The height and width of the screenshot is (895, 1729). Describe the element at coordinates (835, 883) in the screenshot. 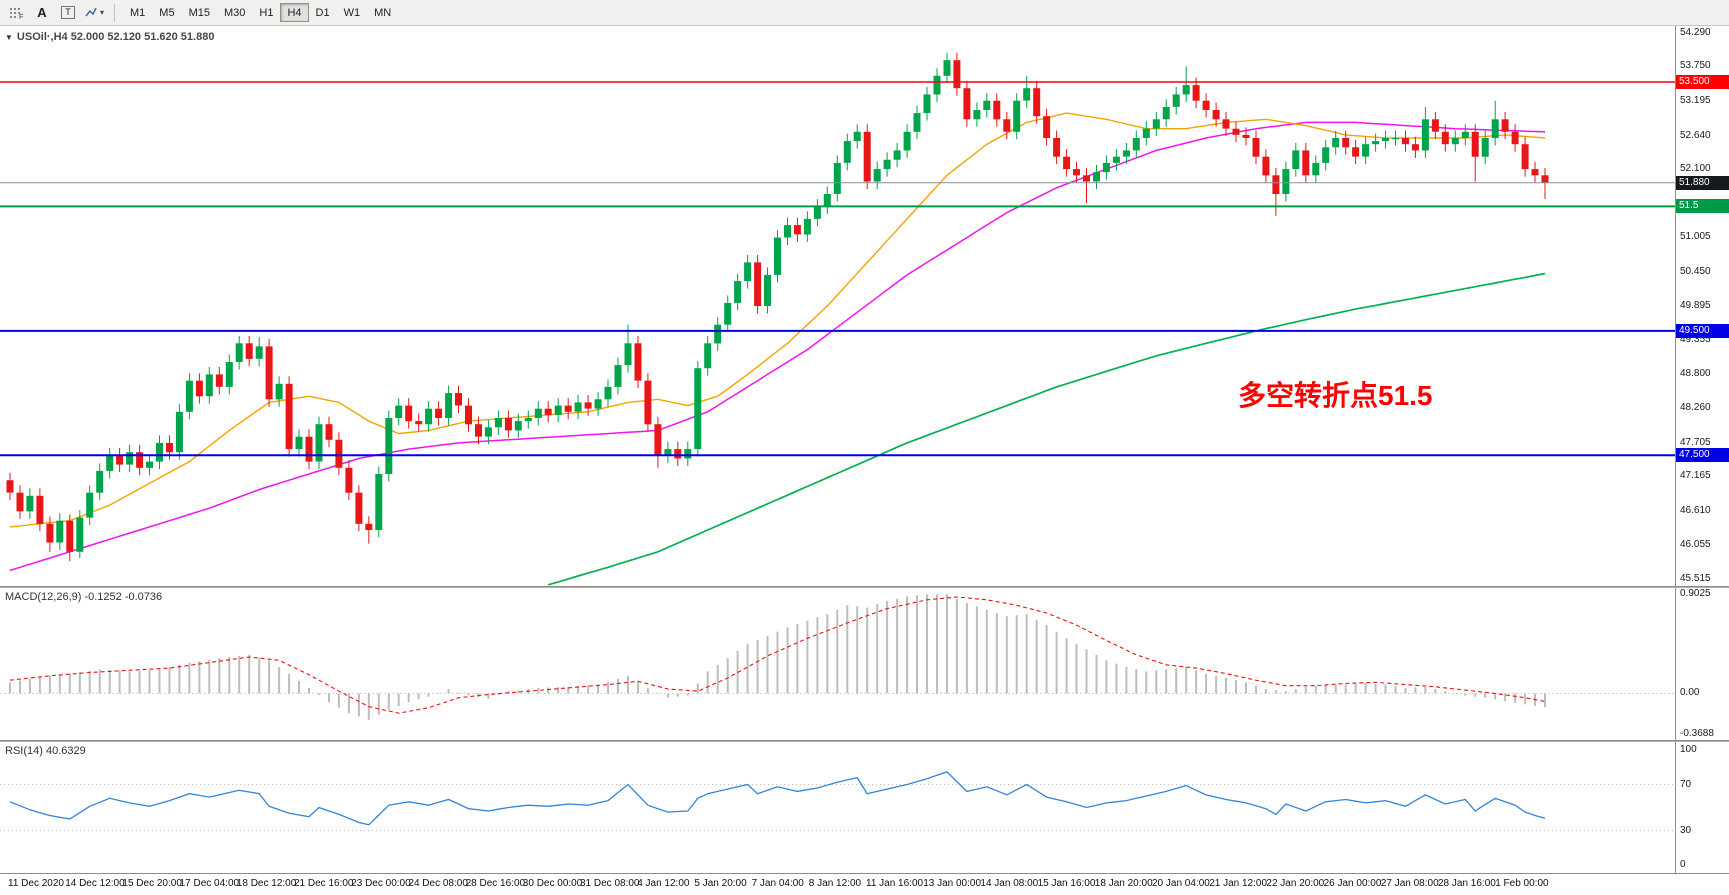

I see `time-label: 8 Jan 12:00` at that location.